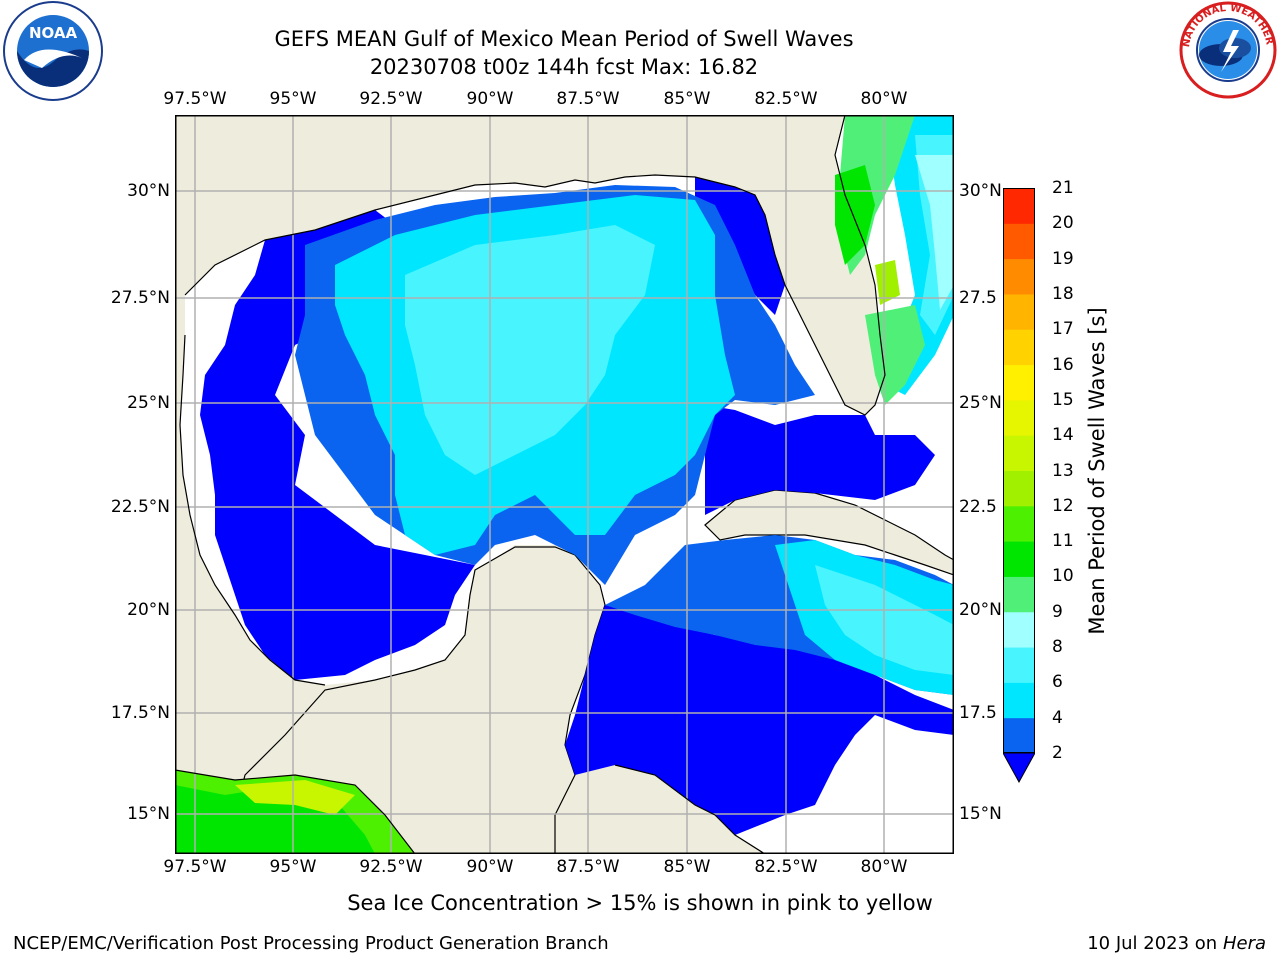 The image size is (1280, 960). Describe the element at coordinates (1057, 647) in the screenshot. I see `colorbar-tick-label: 8` at that location.